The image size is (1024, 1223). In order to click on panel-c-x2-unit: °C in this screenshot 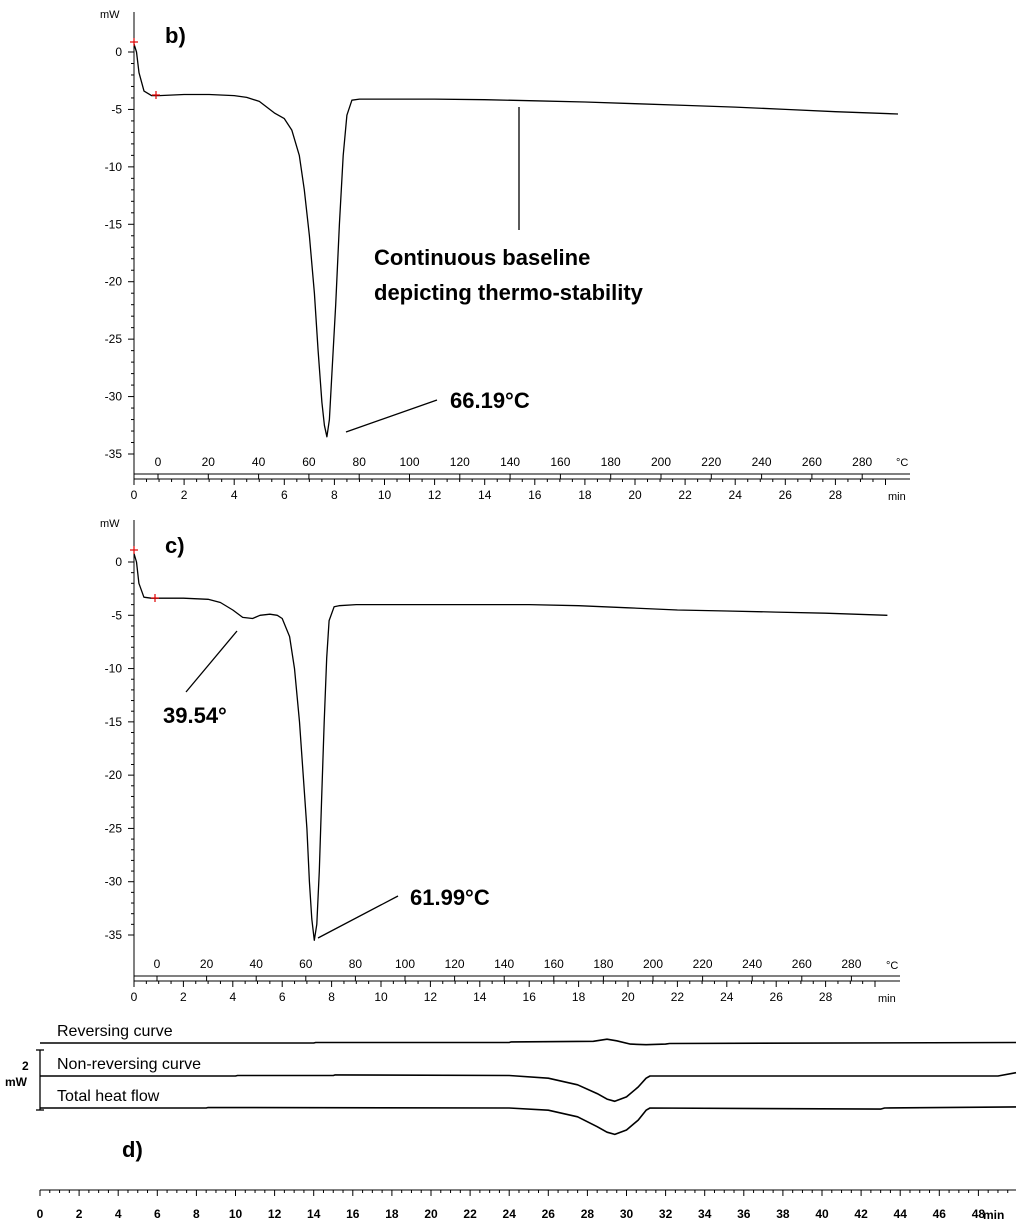, I will do `click(892, 966)`.